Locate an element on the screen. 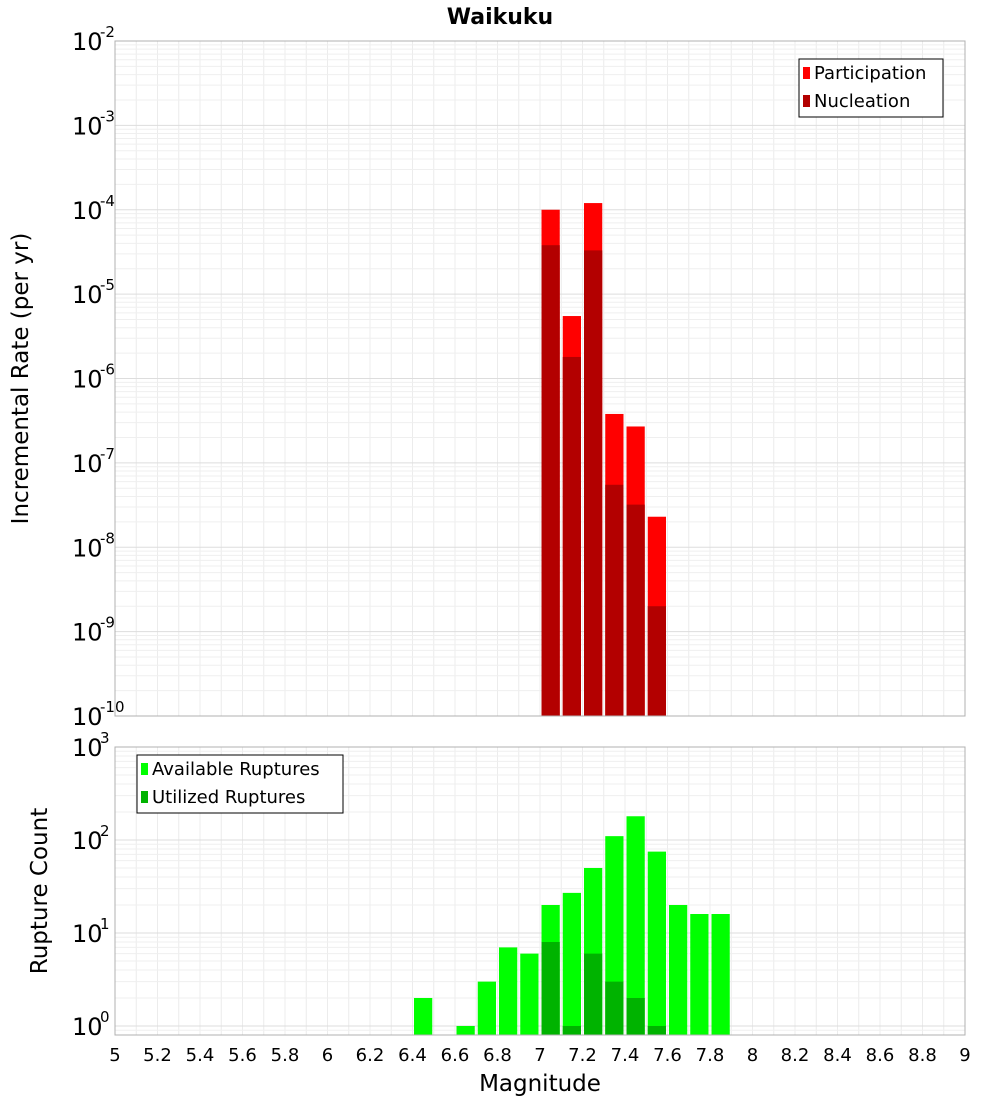 The height and width of the screenshot is (1100, 1000). x-tick-label: 5.4 is located at coordinates (200, 1055).